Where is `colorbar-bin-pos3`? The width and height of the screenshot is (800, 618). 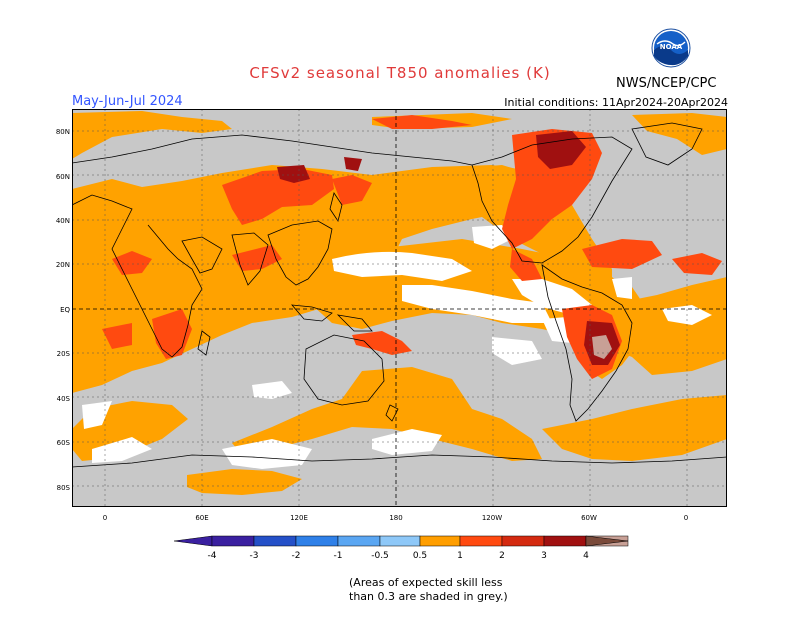
colorbar-bin-pos3 is located at coordinates (565, 541).